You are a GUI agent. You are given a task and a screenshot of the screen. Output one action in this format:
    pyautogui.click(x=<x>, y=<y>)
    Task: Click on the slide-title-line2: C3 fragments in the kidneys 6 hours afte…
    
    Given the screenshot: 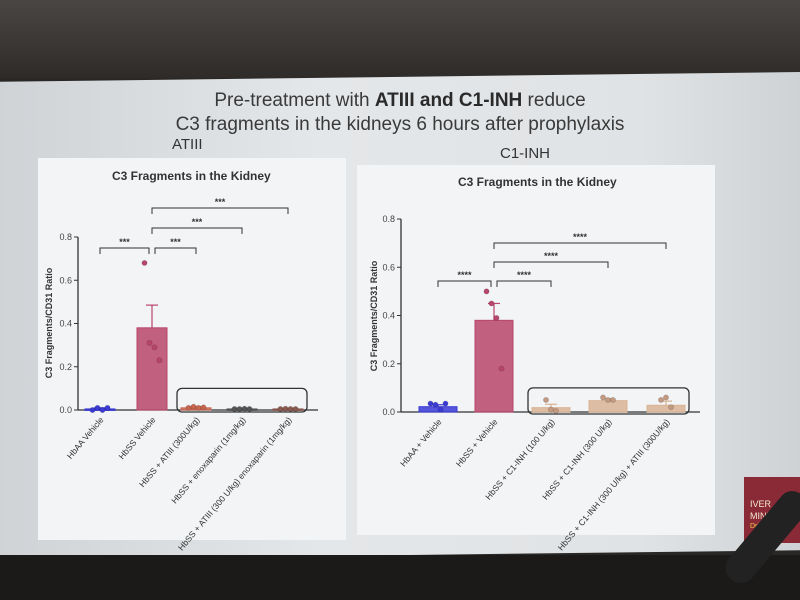 What is the action you would take?
    pyautogui.click(x=400, y=124)
    